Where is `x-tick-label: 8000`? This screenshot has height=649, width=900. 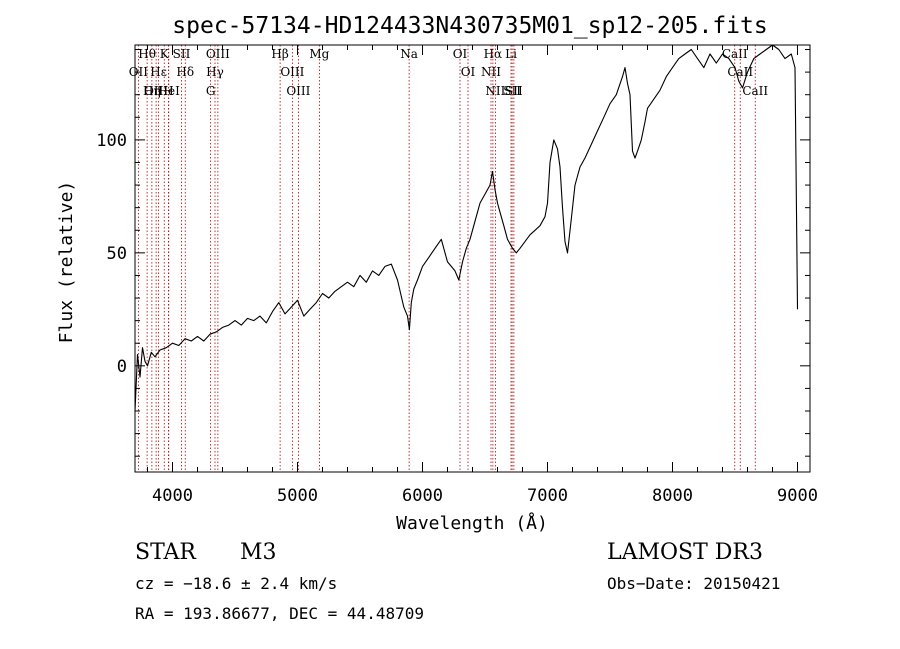
x-tick-label: 8000 is located at coordinates (672, 496).